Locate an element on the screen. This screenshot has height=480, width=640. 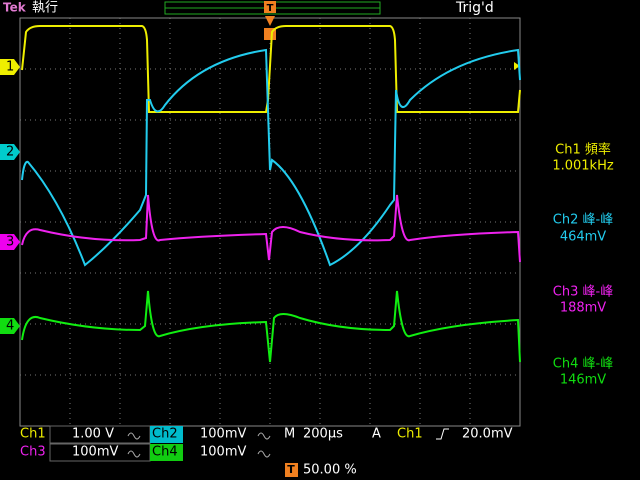
trigger-level: 20.0mV is located at coordinates (487, 434).